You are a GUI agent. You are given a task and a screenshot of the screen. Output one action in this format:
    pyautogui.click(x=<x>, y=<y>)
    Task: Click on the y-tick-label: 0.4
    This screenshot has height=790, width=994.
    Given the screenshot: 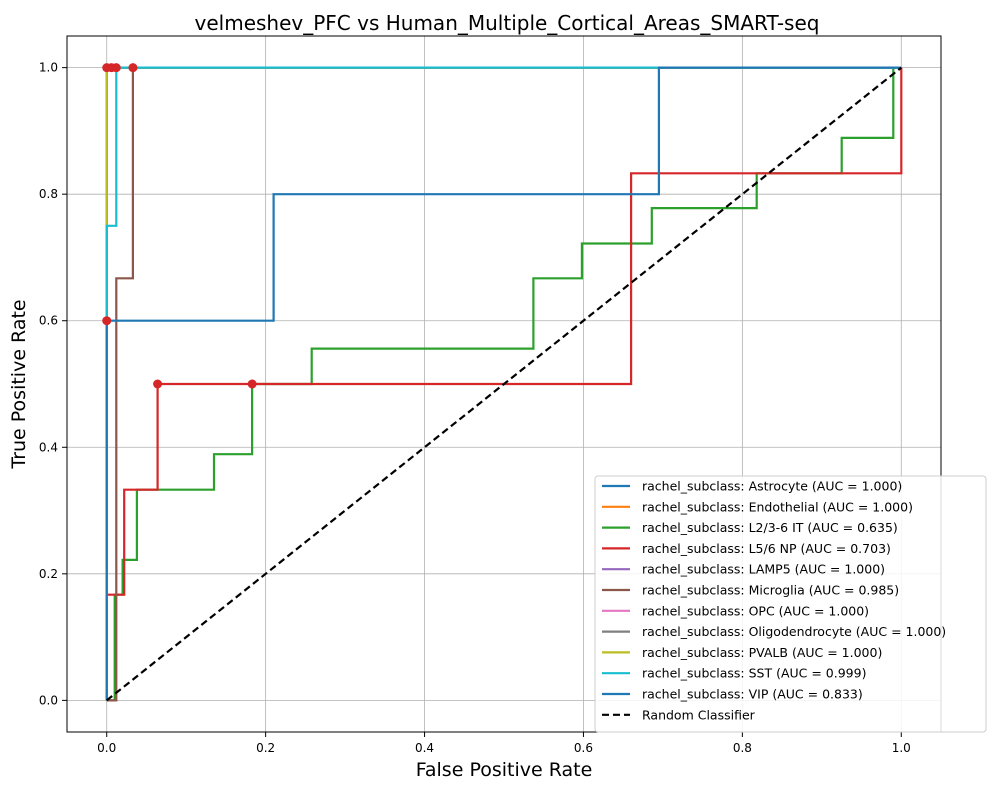 What is the action you would take?
    pyautogui.click(x=48, y=447)
    